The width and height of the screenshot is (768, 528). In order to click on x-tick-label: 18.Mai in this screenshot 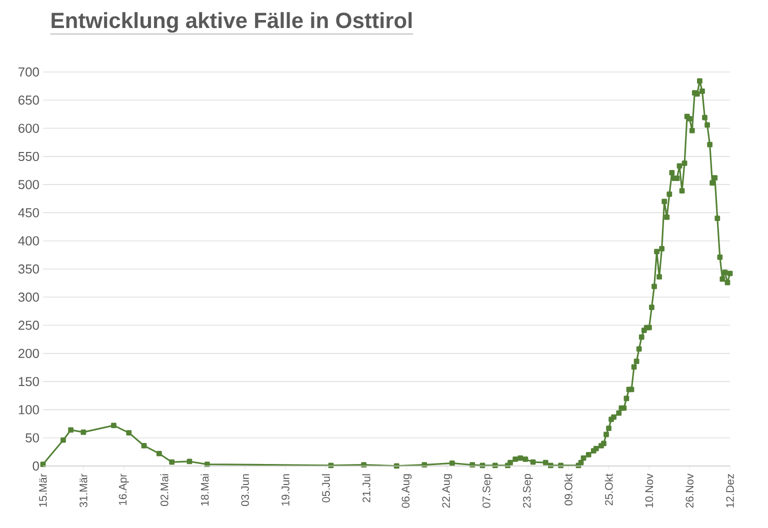, I will do `click(204, 490)`.